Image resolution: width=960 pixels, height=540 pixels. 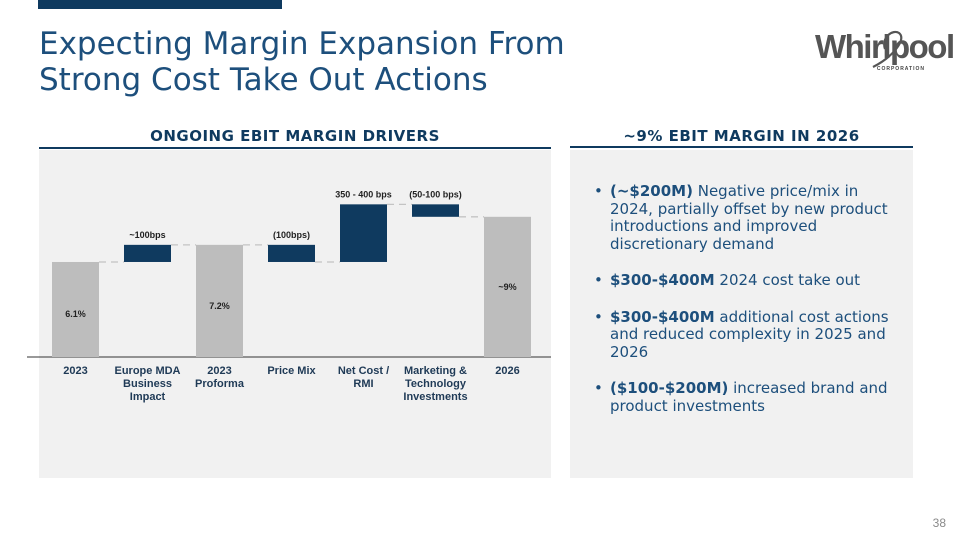 I want to click on bullet-text: increased brand and product investments, so click(x=749, y=397).